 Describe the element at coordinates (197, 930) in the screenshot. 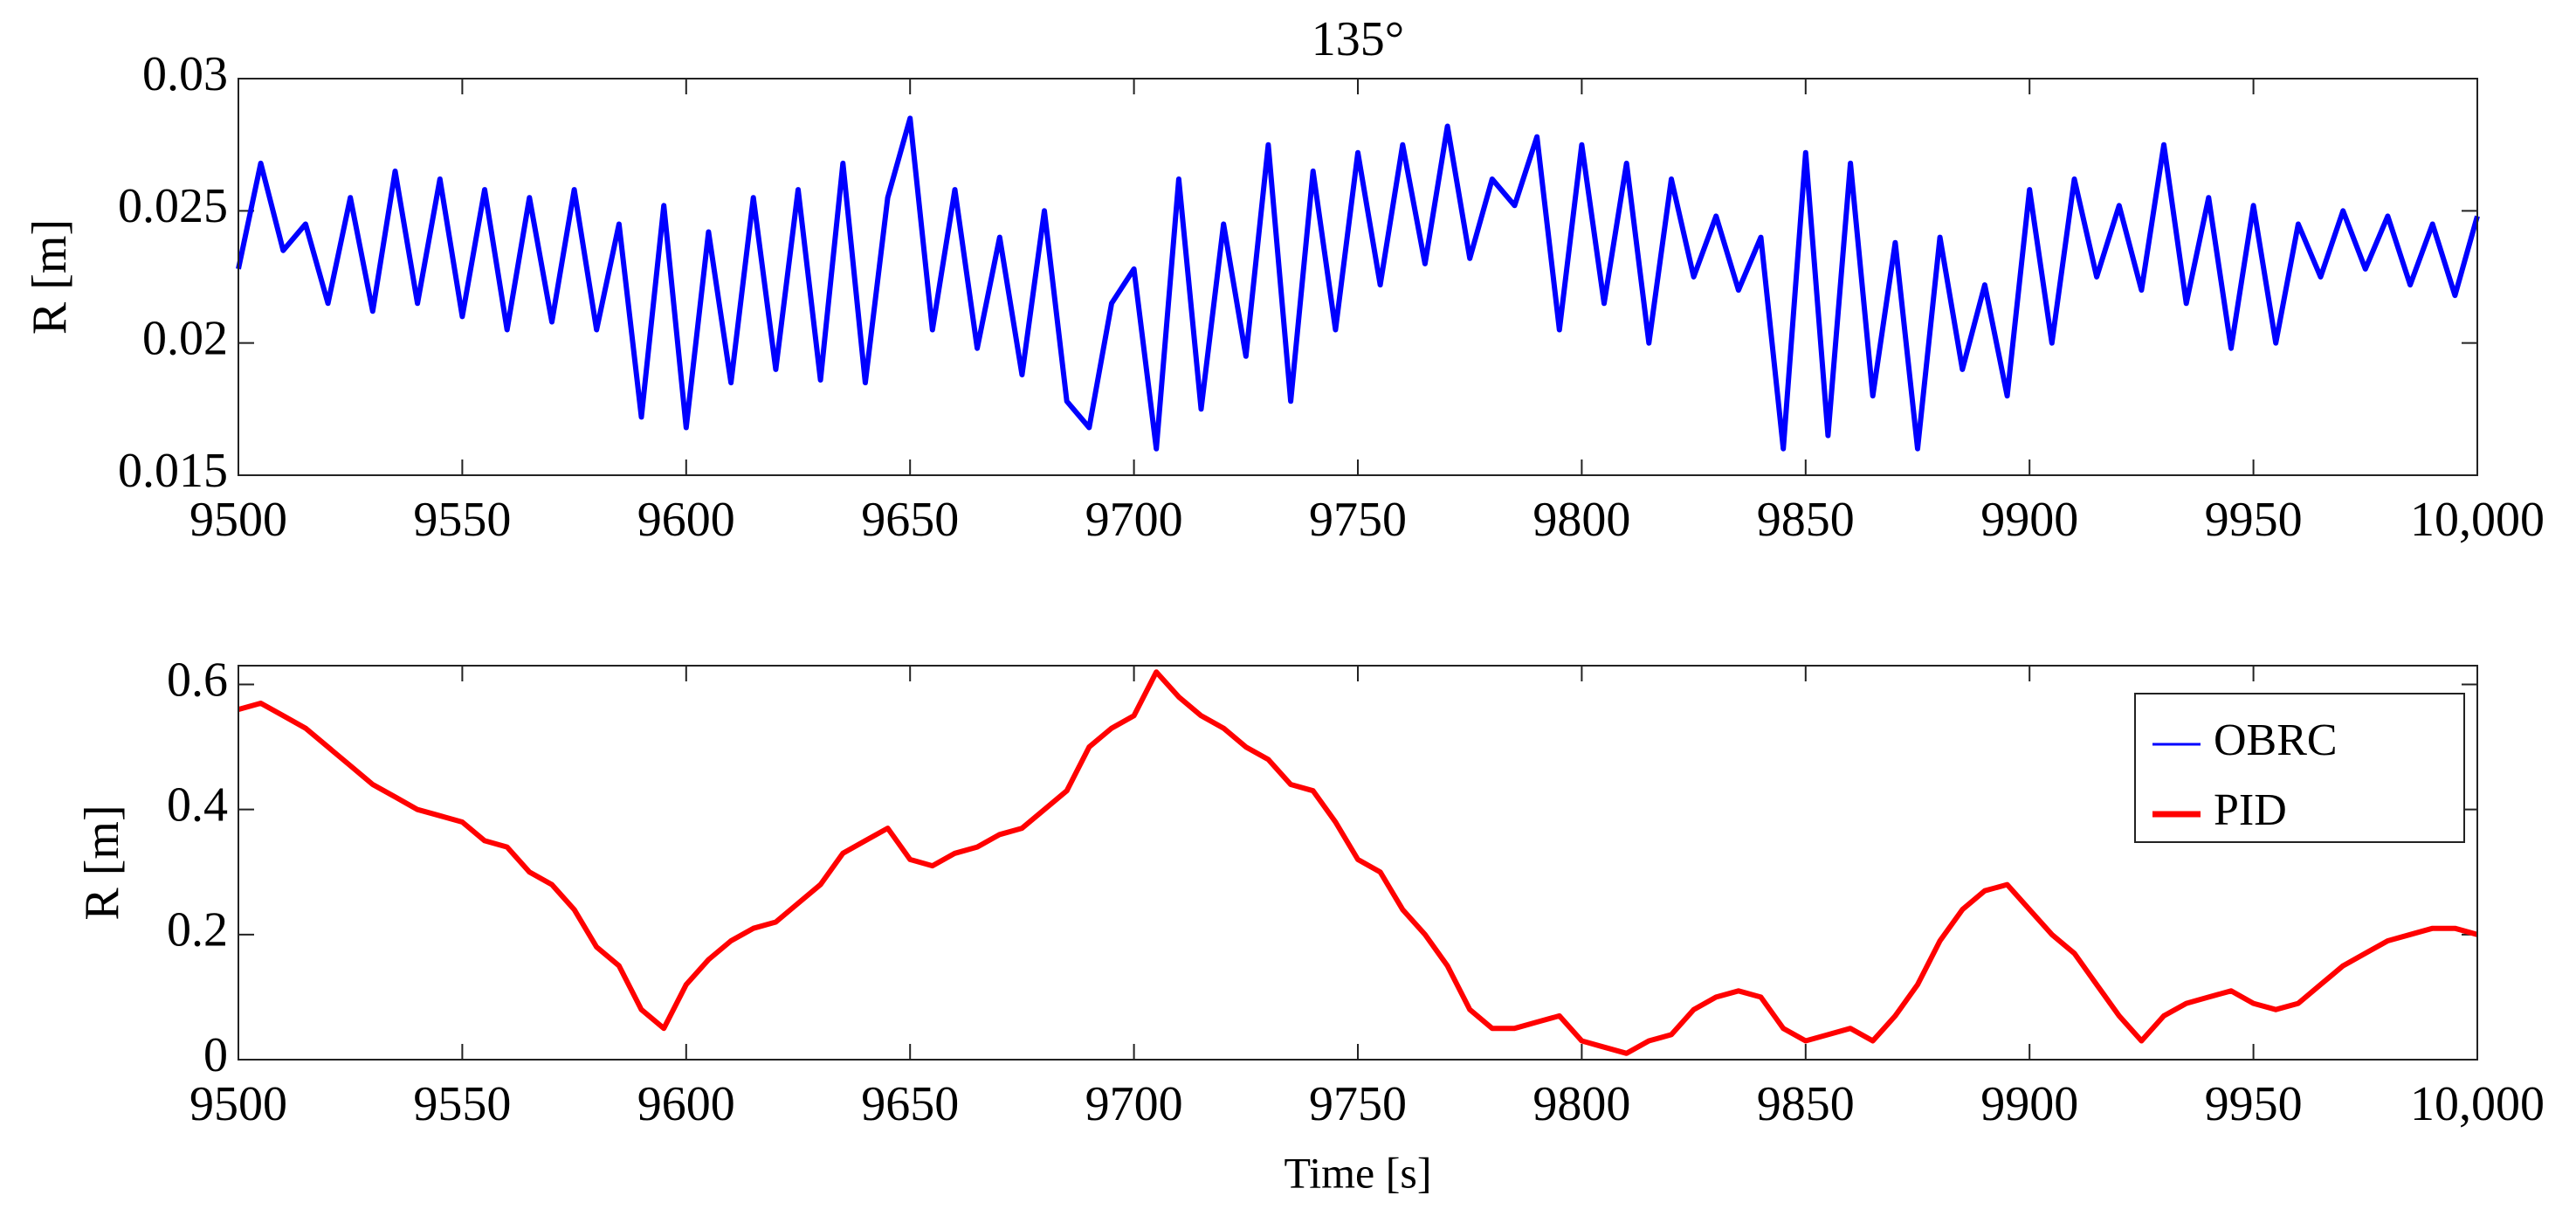

I see `y-tick-label: 0.2` at that location.